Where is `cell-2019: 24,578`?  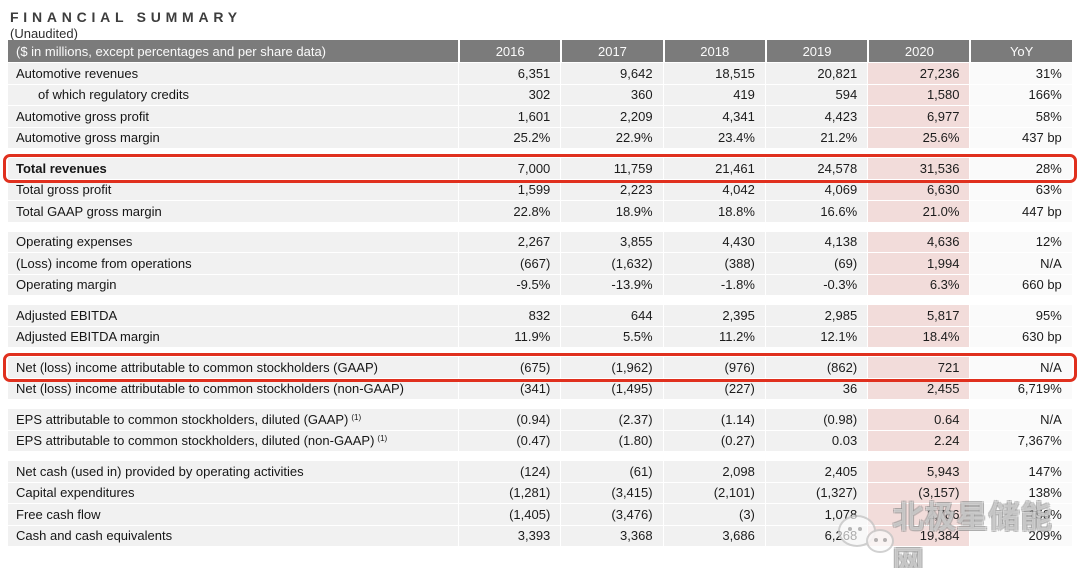 cell-2019: 24,578 is located at coordinates (816, 168).